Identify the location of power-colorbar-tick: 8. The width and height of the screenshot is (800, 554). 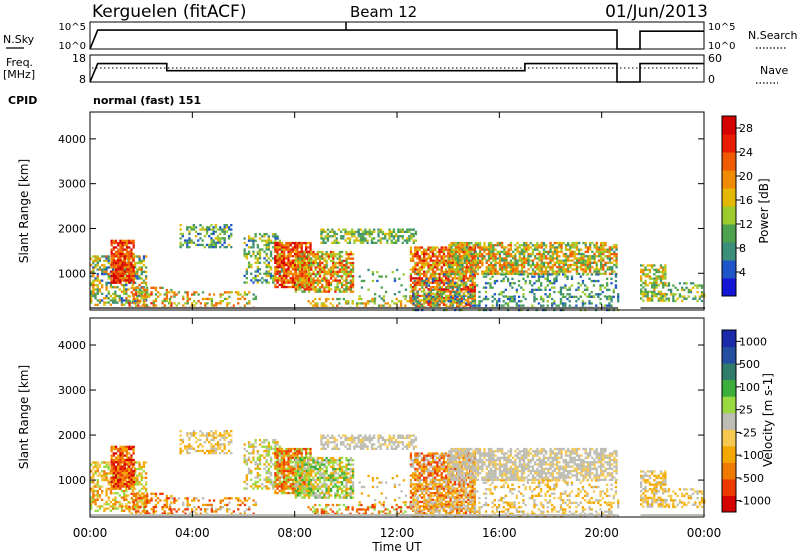
(742, 248).